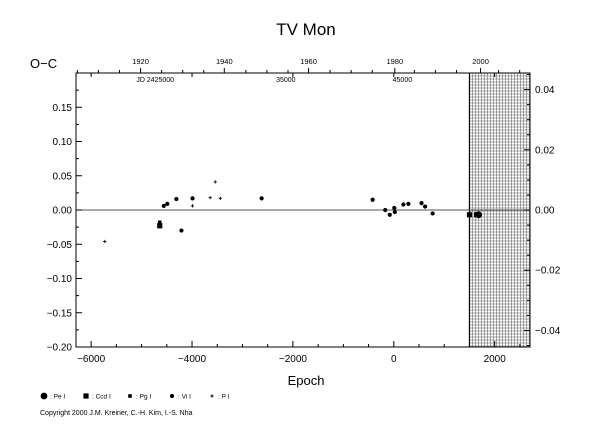  I want to click on right-y-tick-label: 0.00, so click(545, 211).